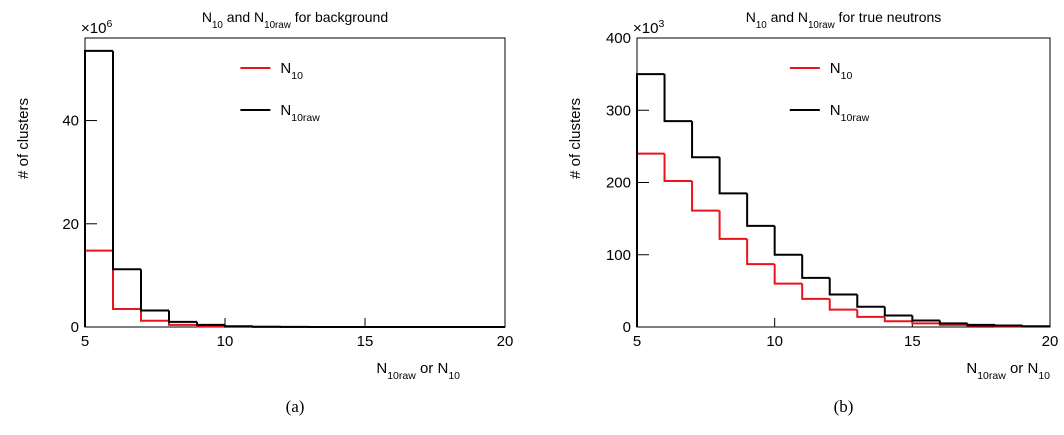 Image resolution: width=1064 pixels, height=435 pixels. What do you see at coordinates (70, 121) in the screenshot?
I see `y-tick-label: 40` at bounding box center [70, 121].